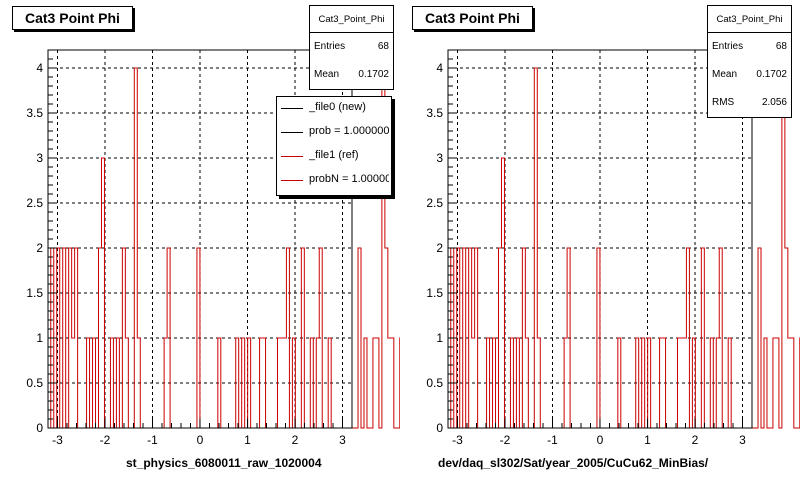 The image size is (800, 480). I want to click on right-x-tick-label-3: 0, so click(600, 440).